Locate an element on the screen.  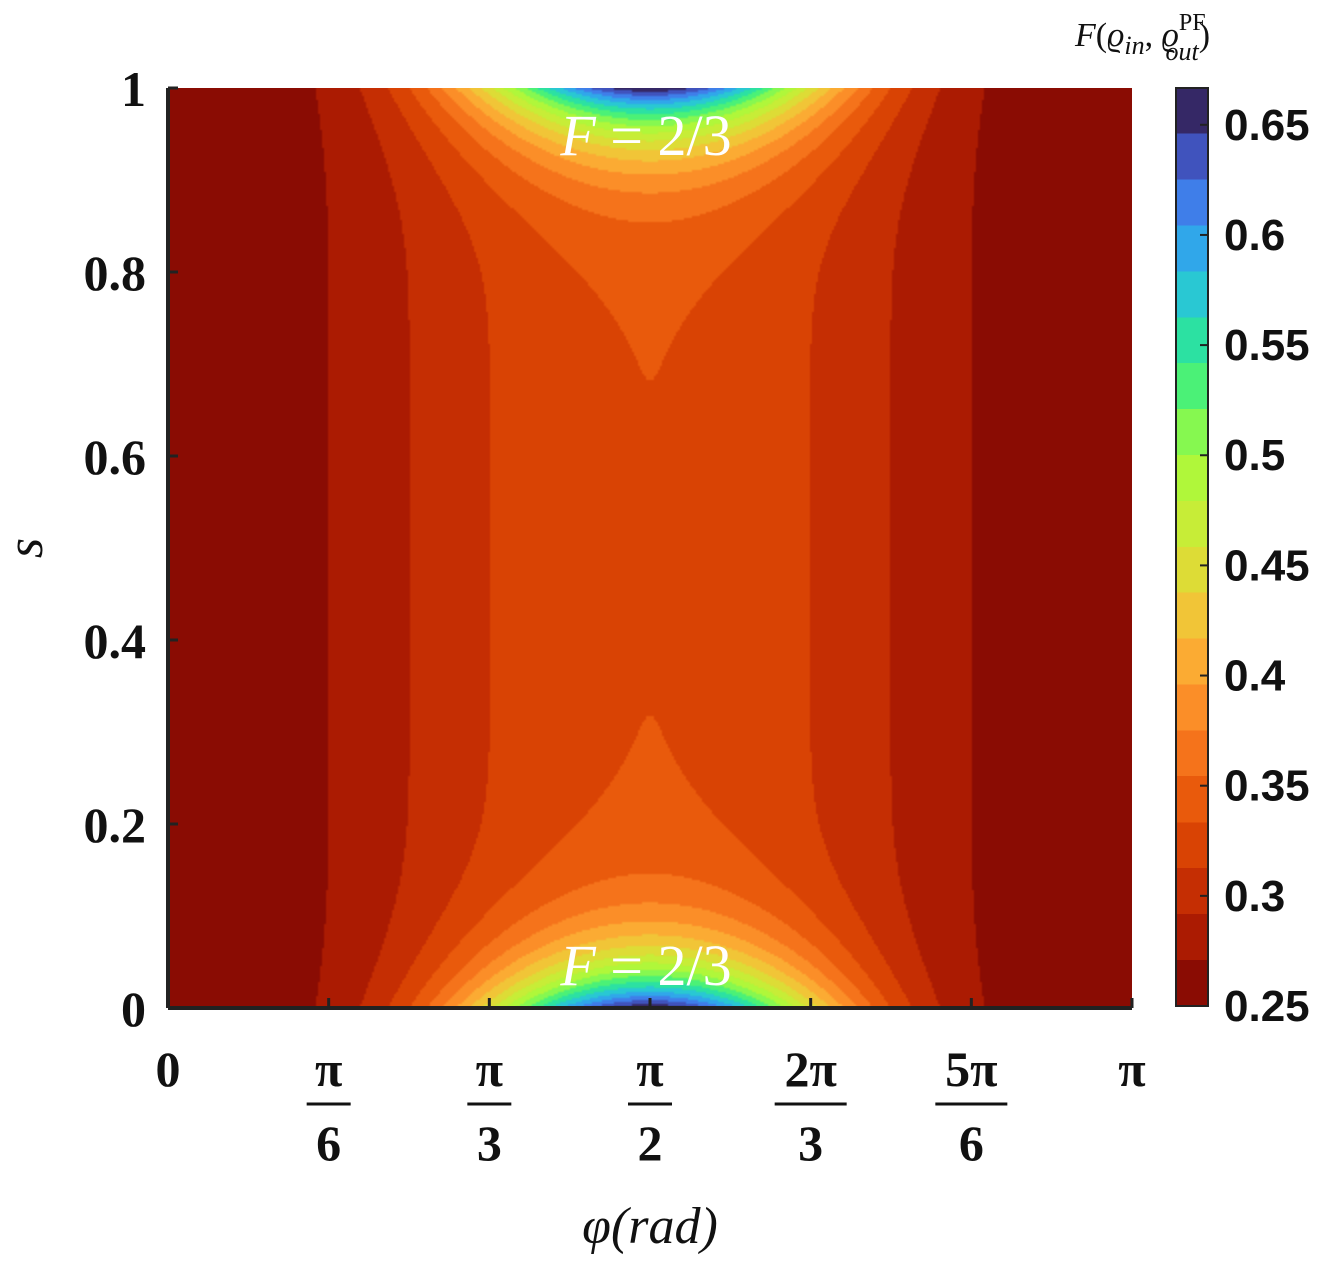
colorbar-tick-label: 0.45 is located at coordinates (1267, 565).